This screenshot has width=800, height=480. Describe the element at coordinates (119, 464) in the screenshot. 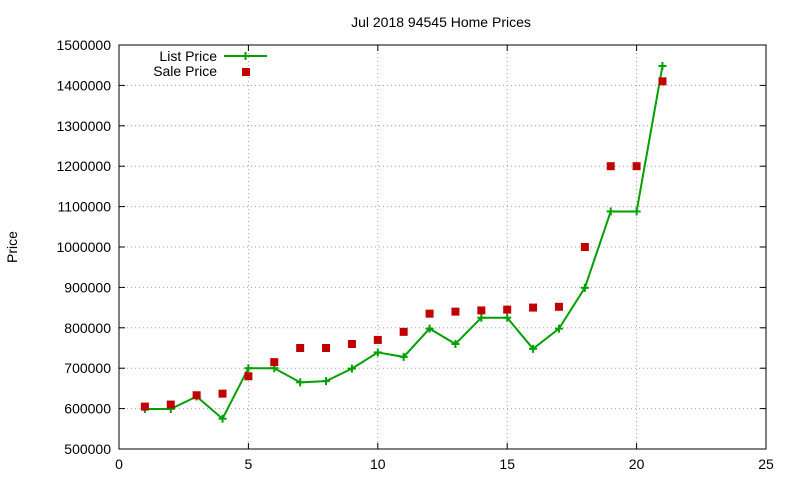

I see `x-tick-label: 0` at that location.